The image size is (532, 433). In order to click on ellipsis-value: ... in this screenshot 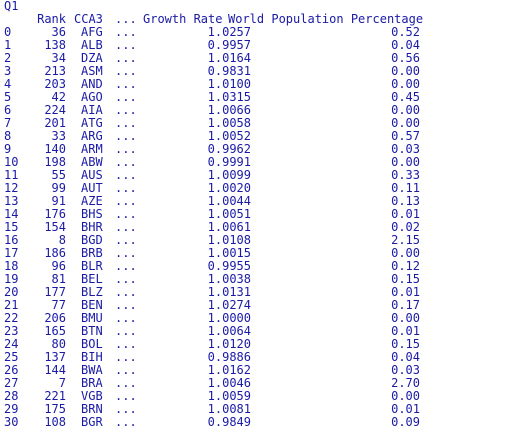, I will do `click(129, 422)`.